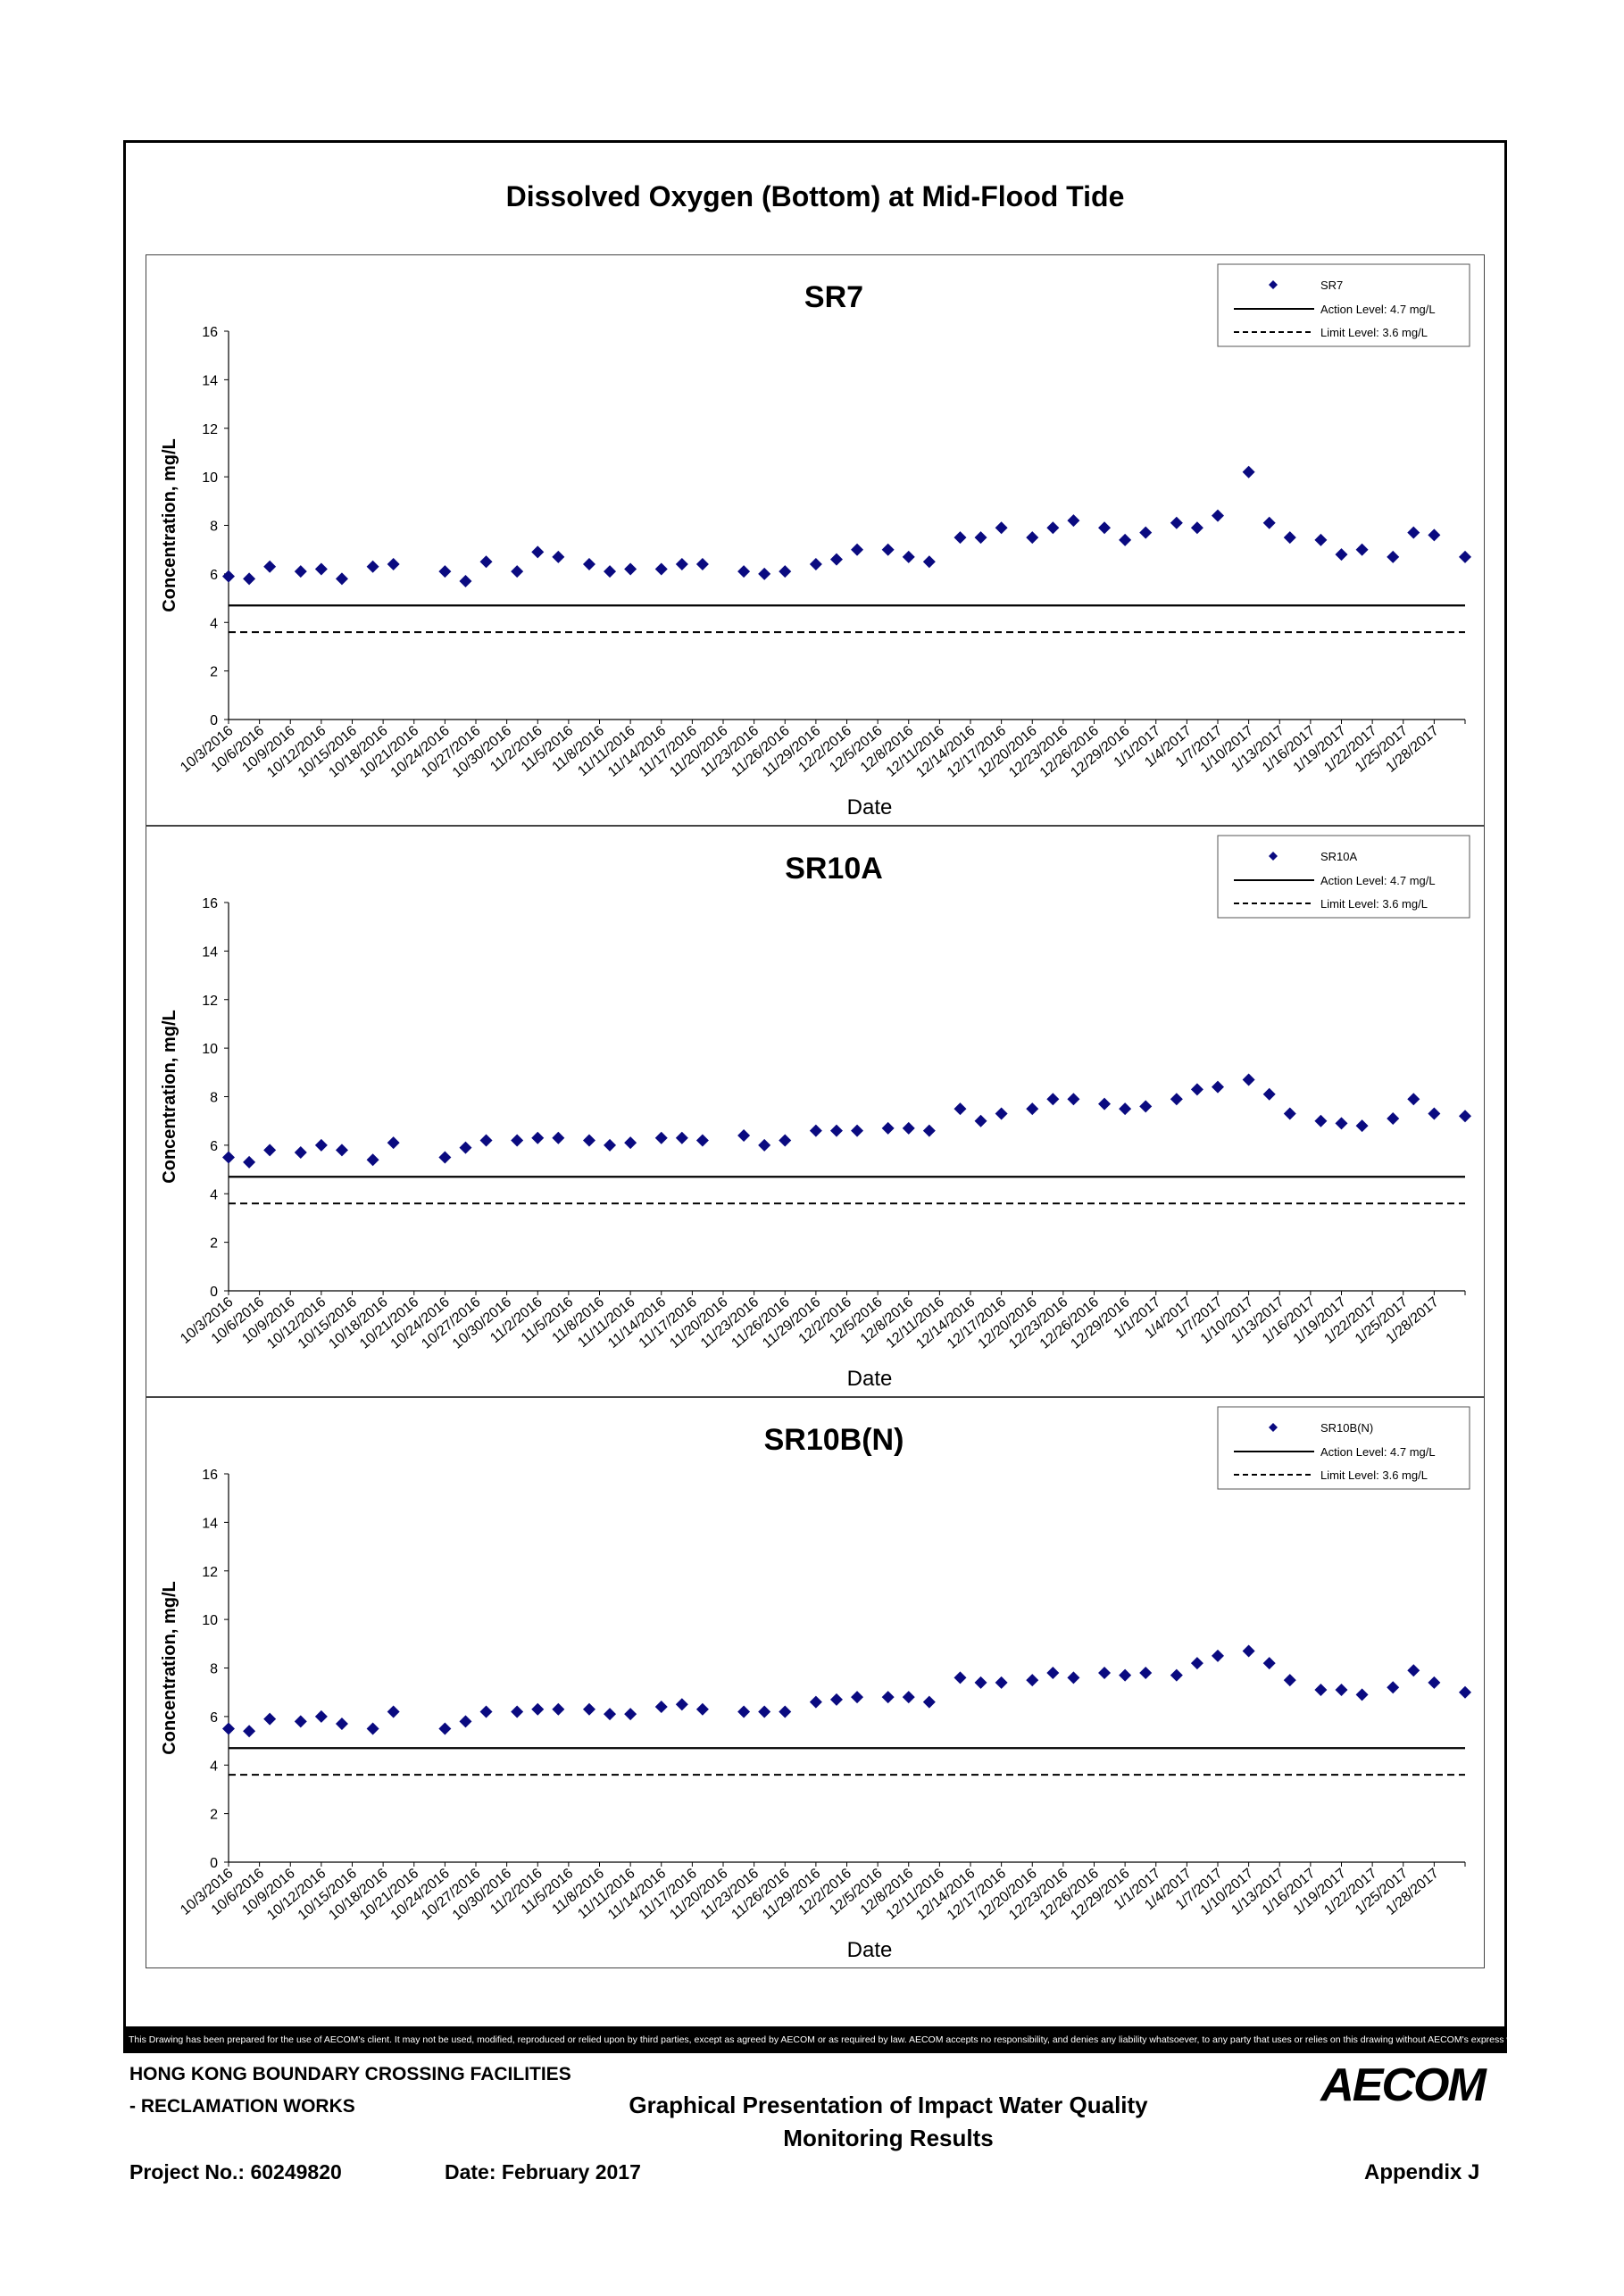 This screenshot has height=2296, width=1624. What do you see at coordinates (833, 297) in the screenshot?
I see `chart-title: SR7` at bounding box center [833, 297].